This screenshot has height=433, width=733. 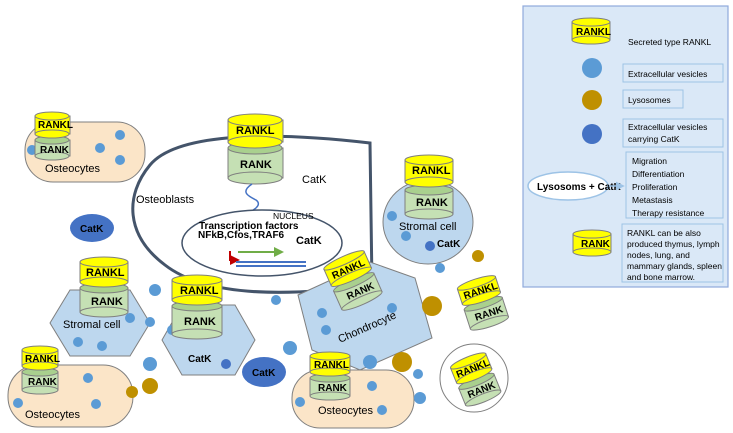 What do you see at coordinates (667, 127) in the screenshot?
I see `legend-ev-catk-line1: Extracellular vesicles` at bounding box center [667, 127].